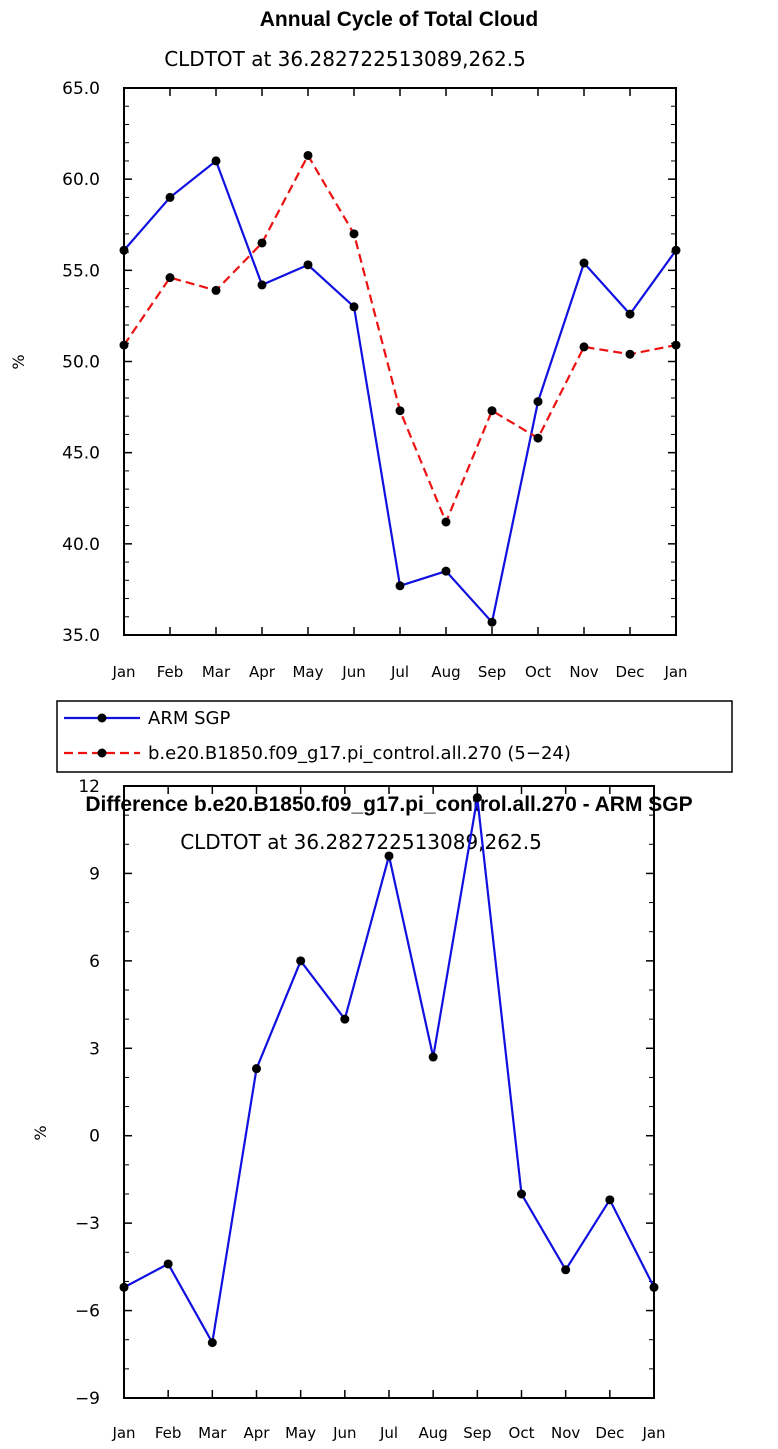  I want to click on y-tick-label: 6, so click(94, 962).